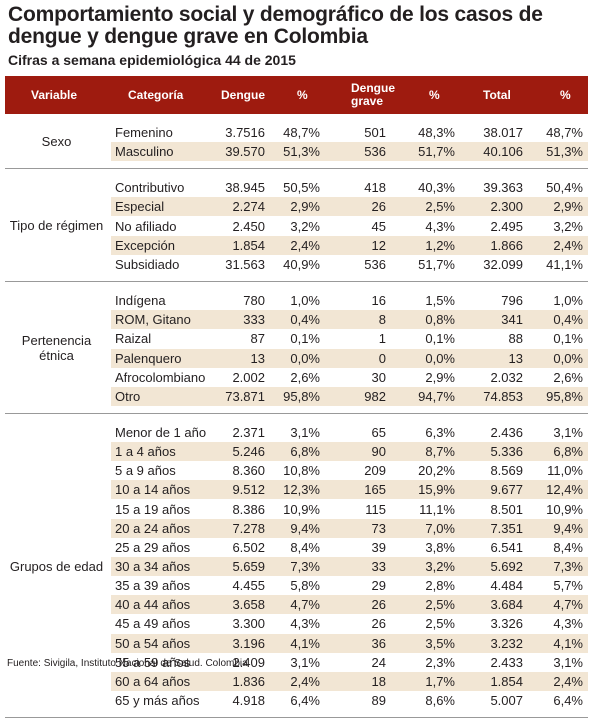 The height and width of the screenshot is (718, 596). I want to click on cell-pct-total: 6,4%, so click(568, 701).